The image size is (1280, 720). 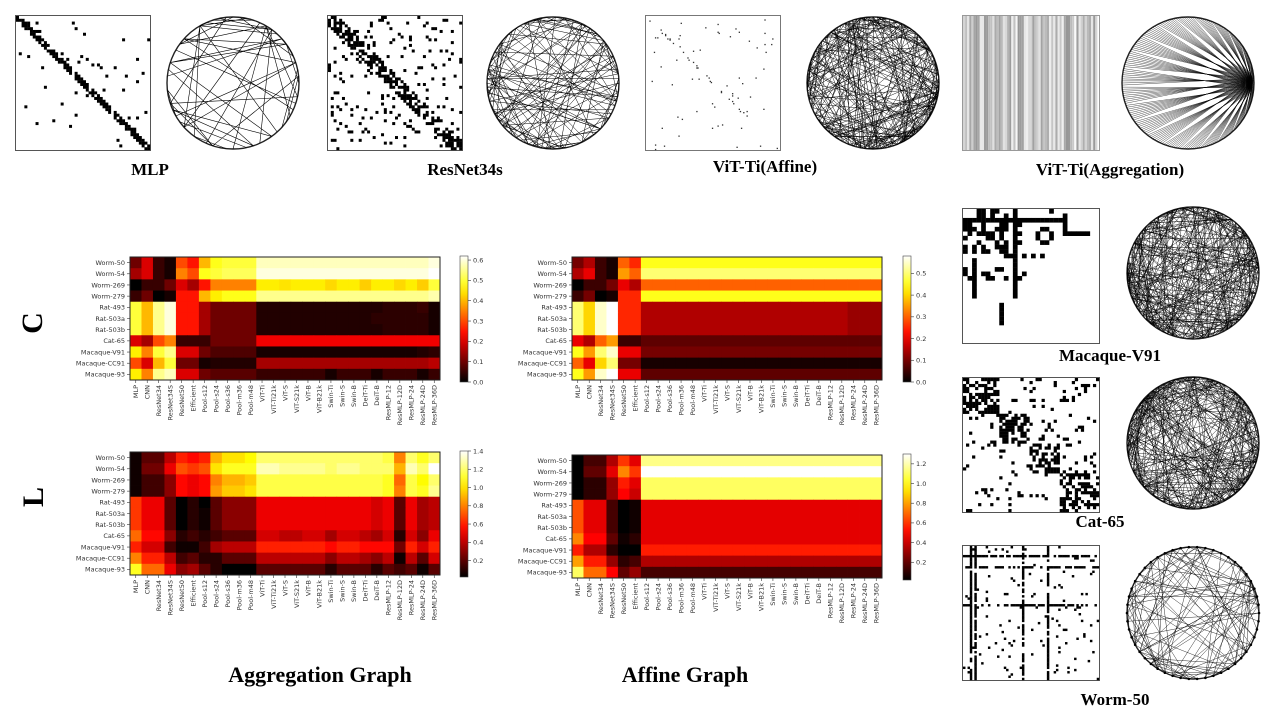 I want to click on vit-affine-adjacency-matrix, so click(x=713, y=83).